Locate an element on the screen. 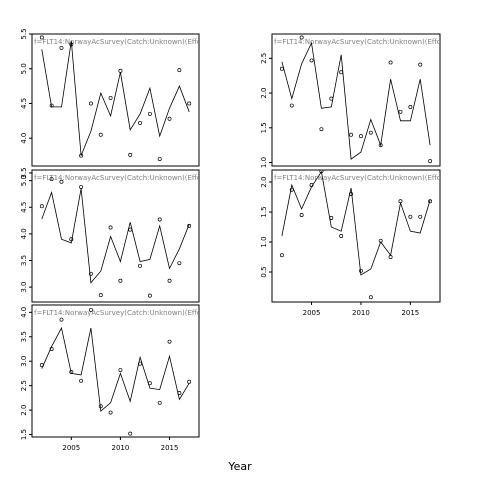 The image size is (480, 484). y-tick-label: 5.0 is located at coordinates (24, 68).